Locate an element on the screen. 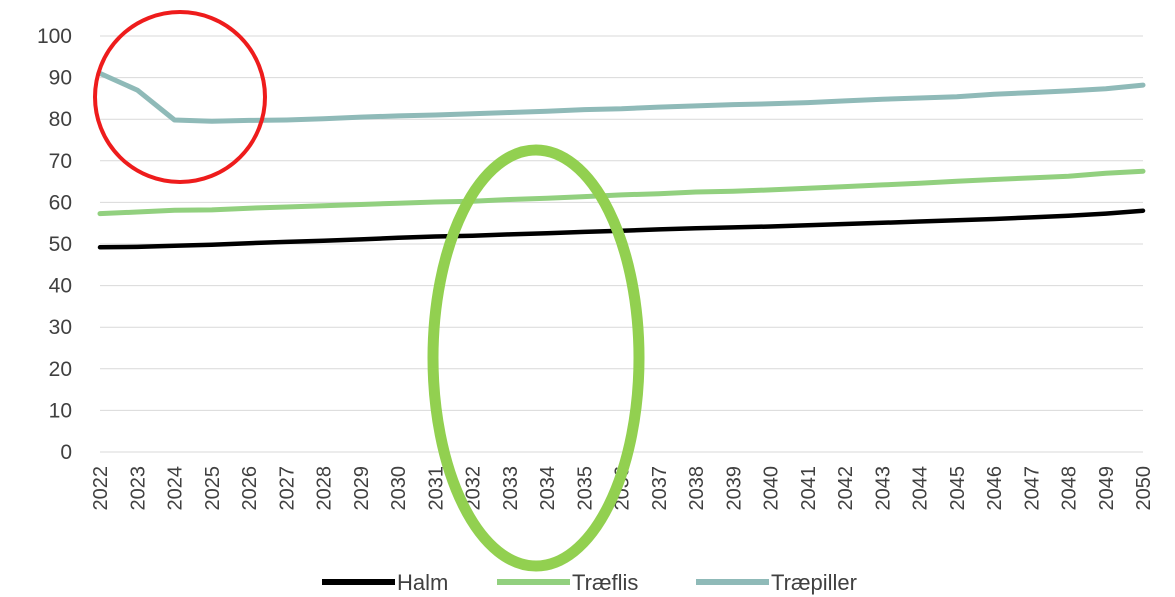  x-tick-label: 2042 is located at coordinates (846, 488).